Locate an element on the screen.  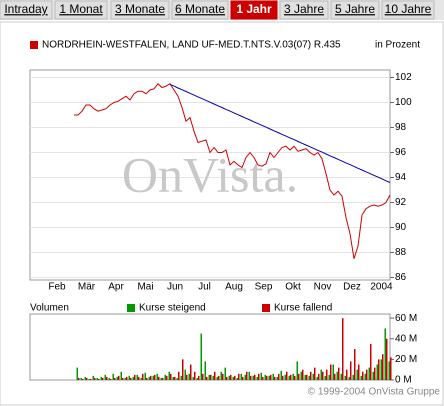
tab-label: 5 Jahre is located at coordinates (355, 9).